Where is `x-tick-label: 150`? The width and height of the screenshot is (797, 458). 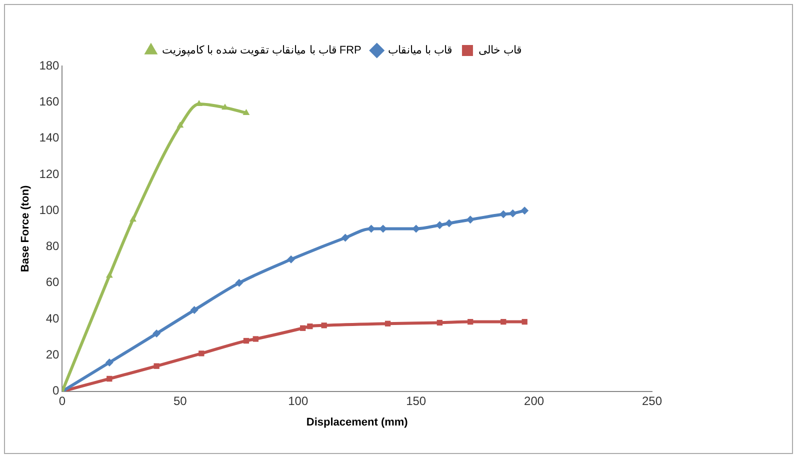
x-tick-label: 150 is located at coordinates (416, 401).